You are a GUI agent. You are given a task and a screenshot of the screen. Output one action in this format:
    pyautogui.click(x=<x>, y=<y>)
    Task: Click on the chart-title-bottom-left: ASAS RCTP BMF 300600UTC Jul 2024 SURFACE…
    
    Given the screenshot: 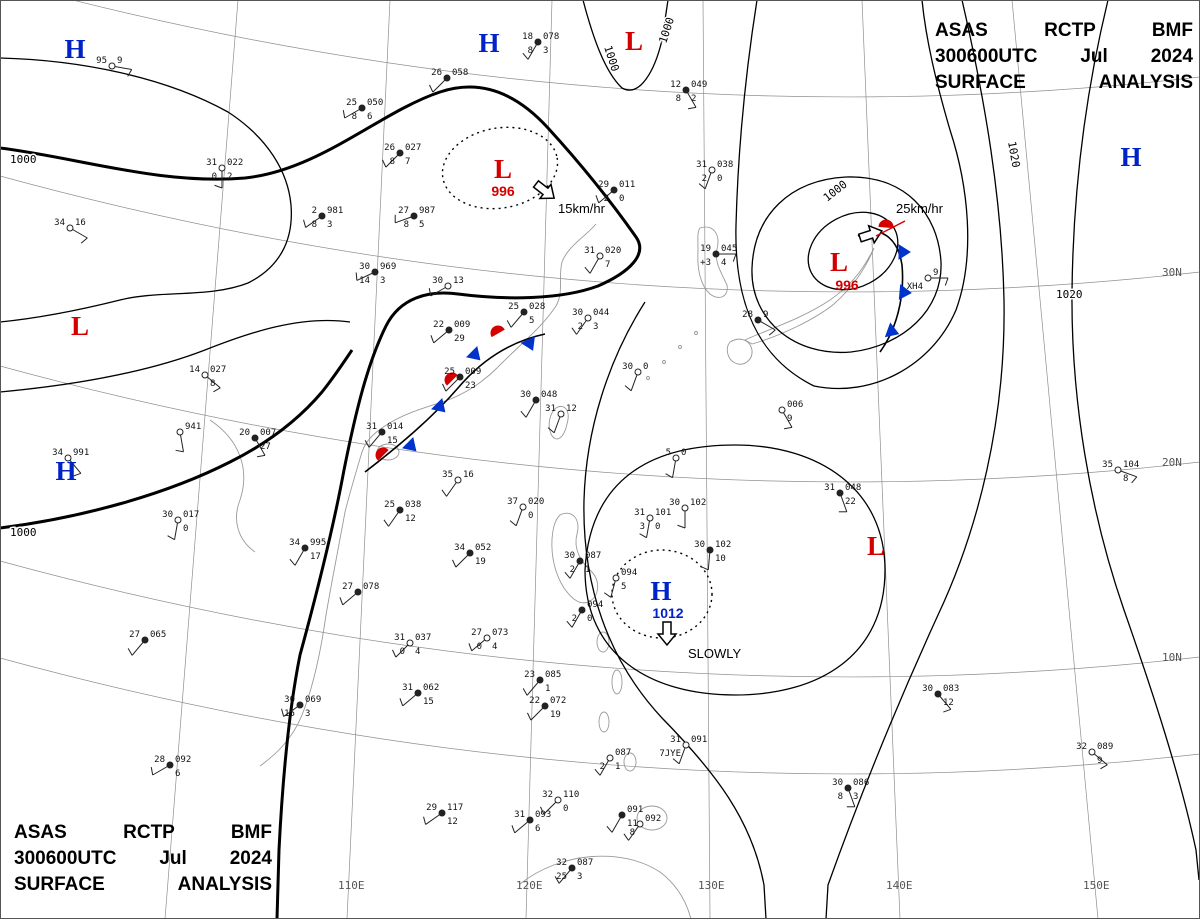 What is the action you would take?
    pyautogui.click(x=143, y=859)
    